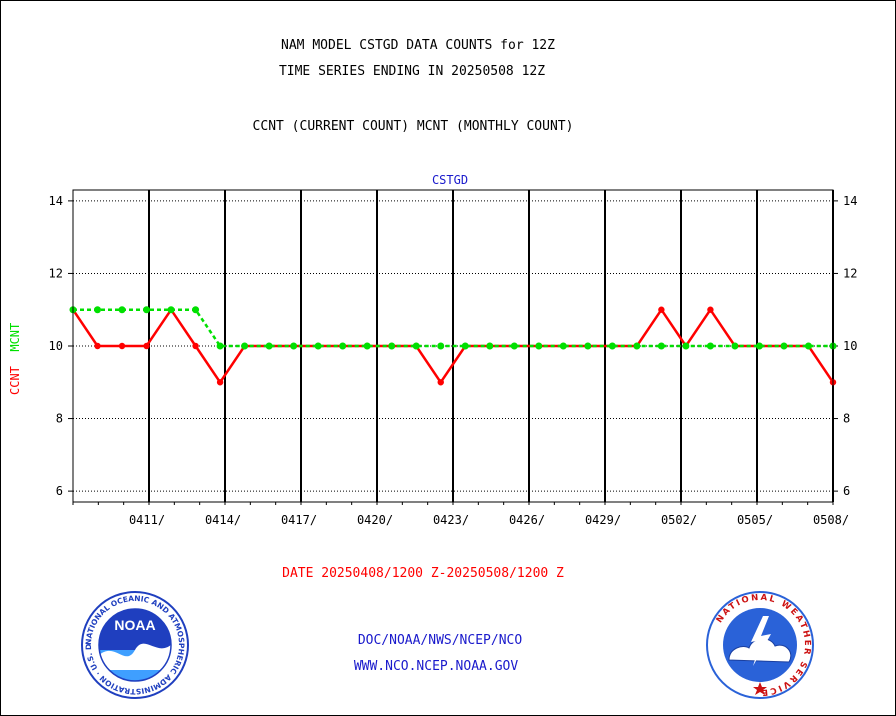  Describe the element at coordinates (134, 625) in the screenshot. I see `noaa-logo-text: NOAA` at that location.